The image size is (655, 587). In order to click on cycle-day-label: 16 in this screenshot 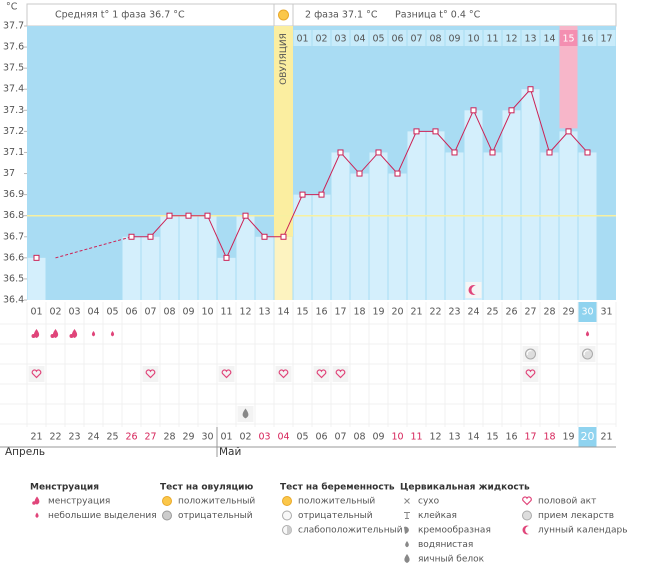, I will do `click(587, 39)`.